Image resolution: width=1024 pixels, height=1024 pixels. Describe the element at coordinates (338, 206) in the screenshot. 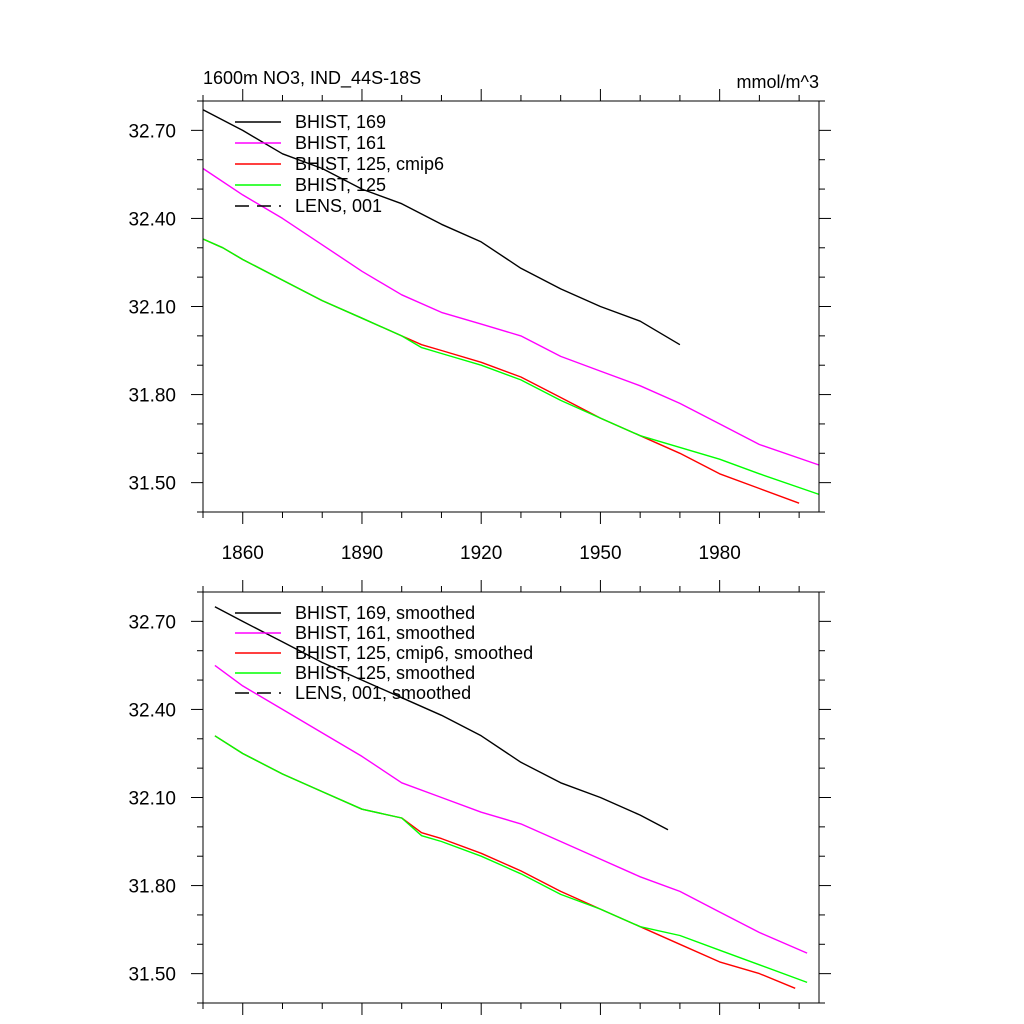

I see `legend-label: LENS, 001` at that location.